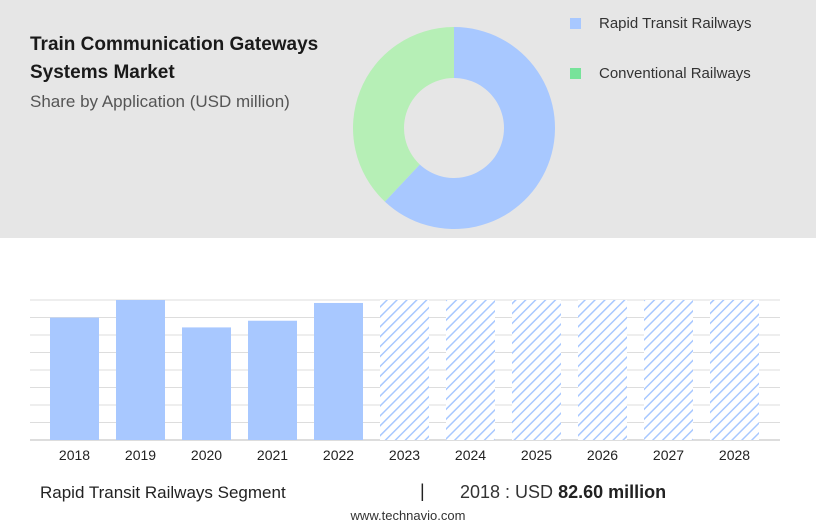 Image resolution: width=816 pixels, height=528 pixels. I want to click on legend-swatch-conventional, so click(575, 73).